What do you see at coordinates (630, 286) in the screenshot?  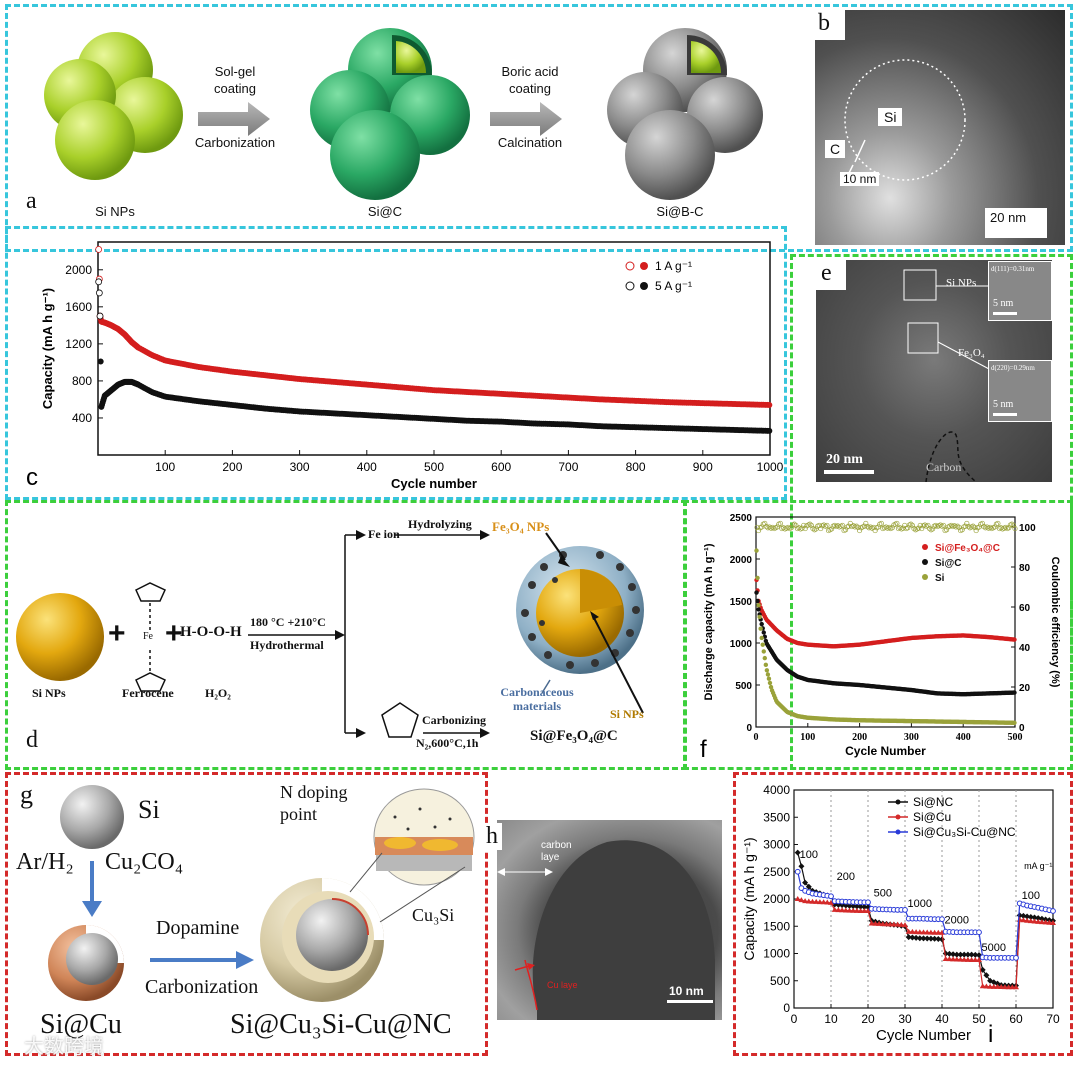 I see `legend-marker-open` at bounding box center [630, 286].